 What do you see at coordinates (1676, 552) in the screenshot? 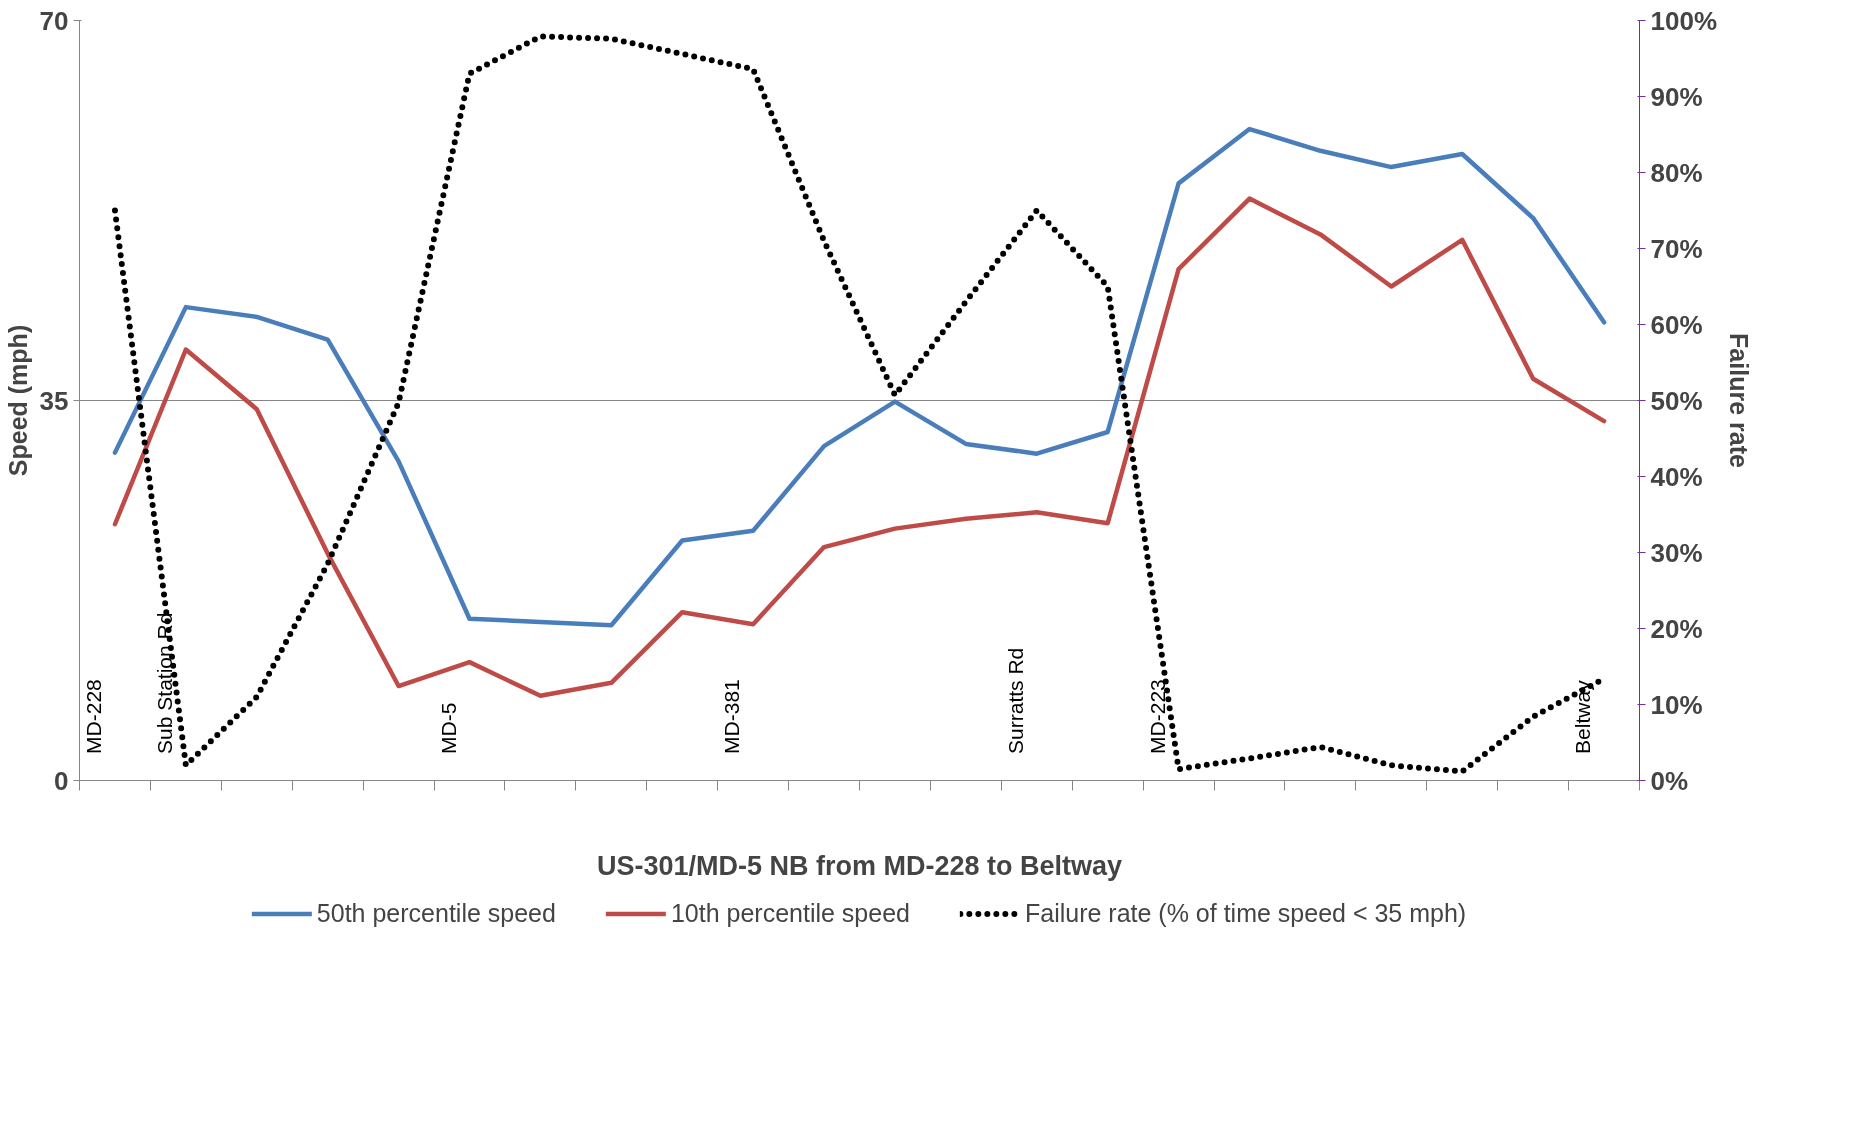
I see `y2-tick-label: 30%` at bounding box center [1676, 552].